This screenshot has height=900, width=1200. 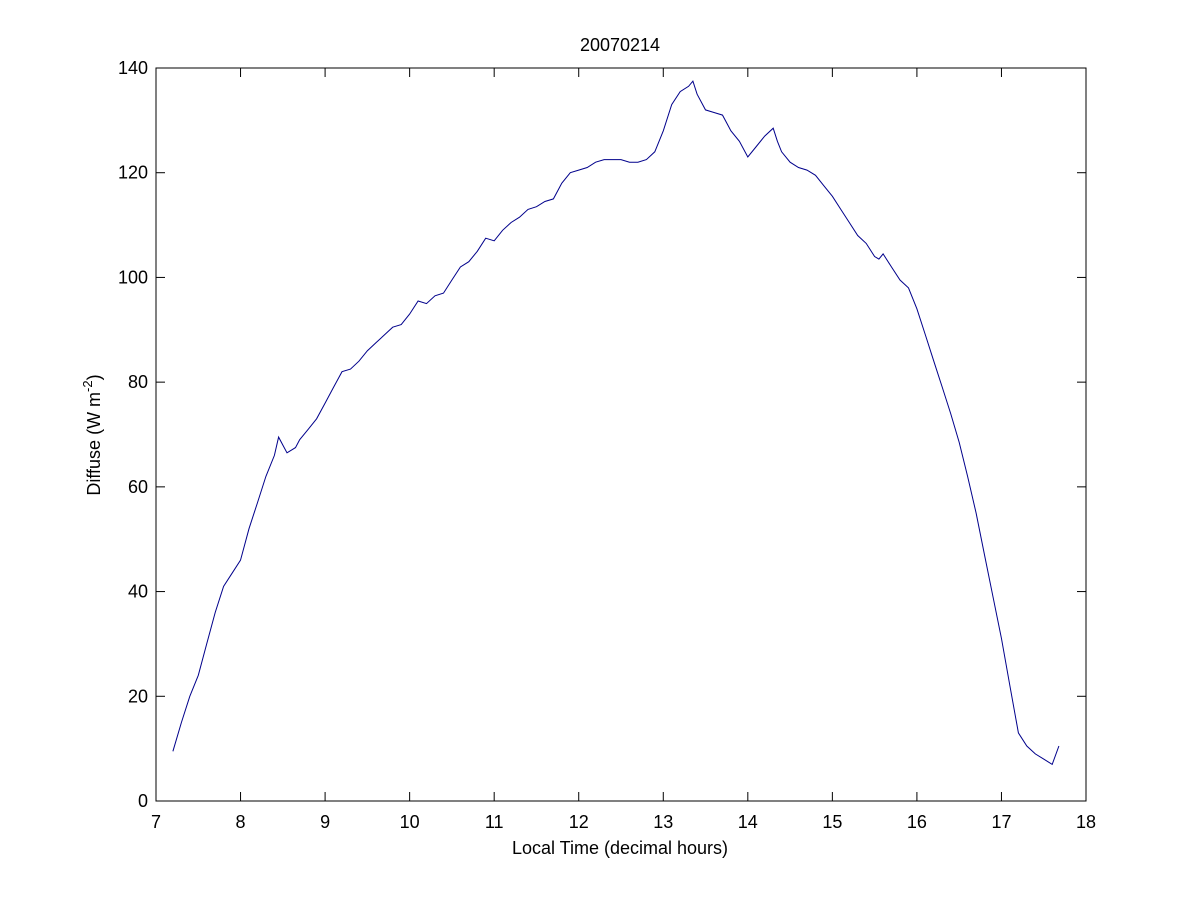 I want to click on x-tick-label: 9, so click(x=325, y=822).